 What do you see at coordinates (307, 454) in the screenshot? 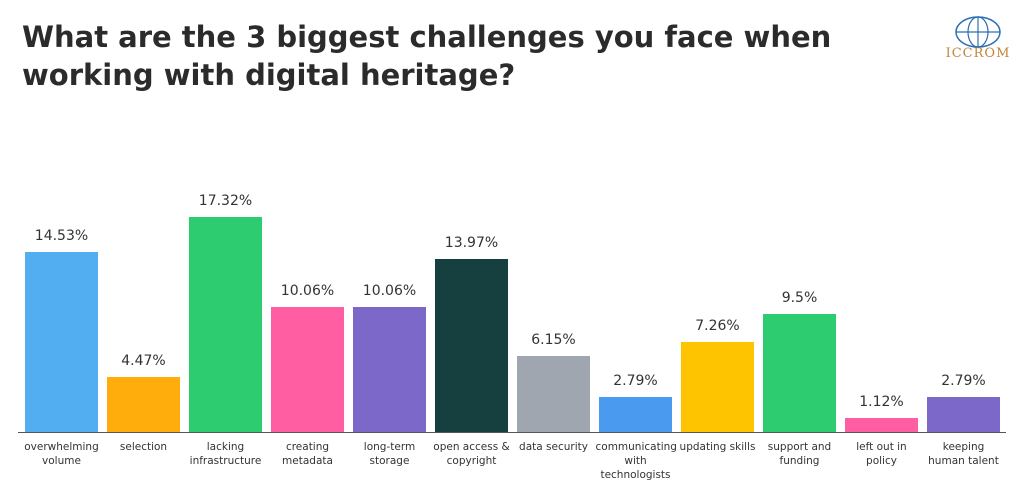
I see `x-tick-label: creating metadata` at bounding box center [307, 454].